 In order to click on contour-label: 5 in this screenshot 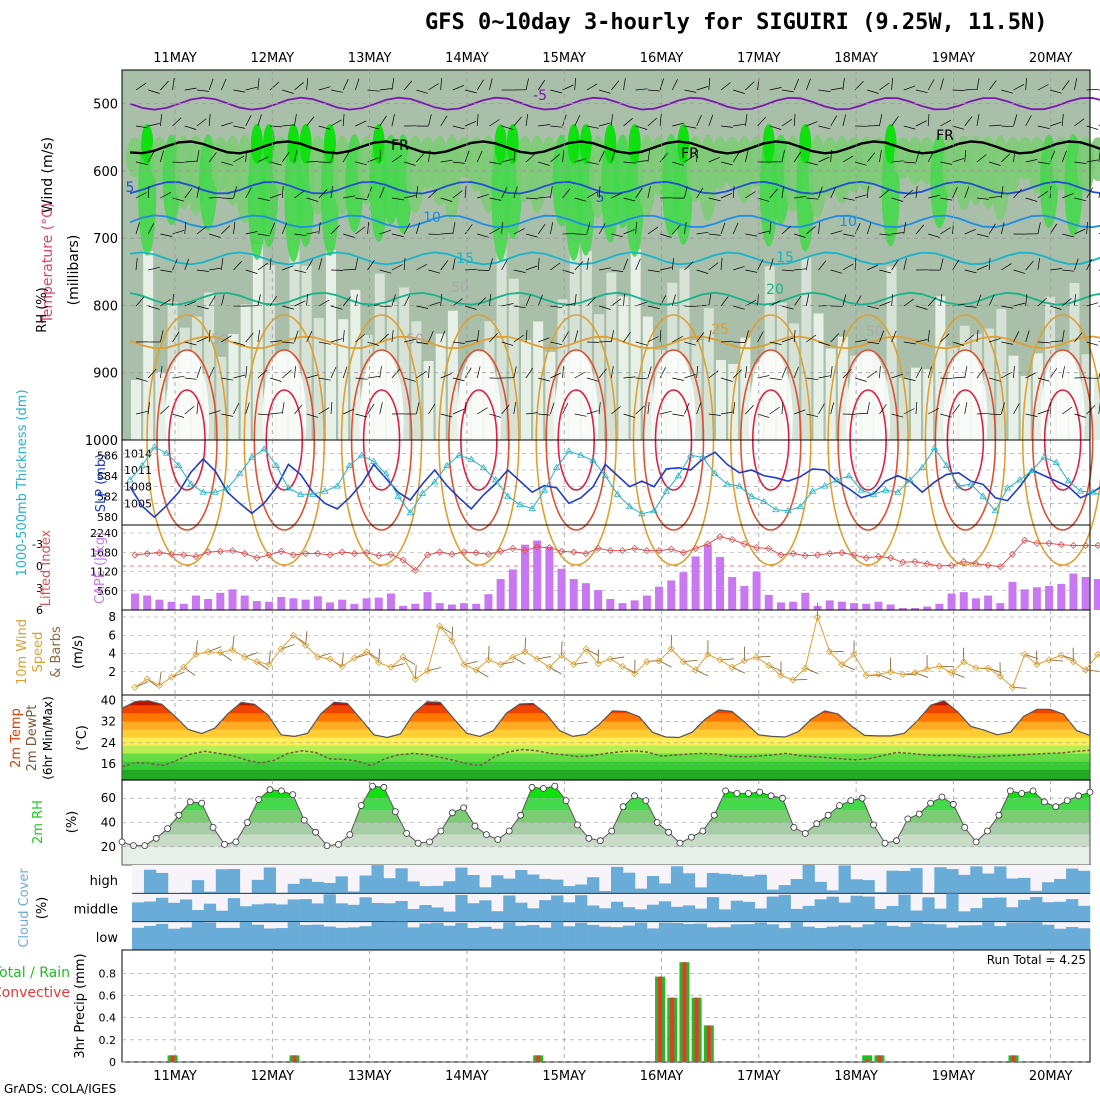, I will do `click(130, 188)`.